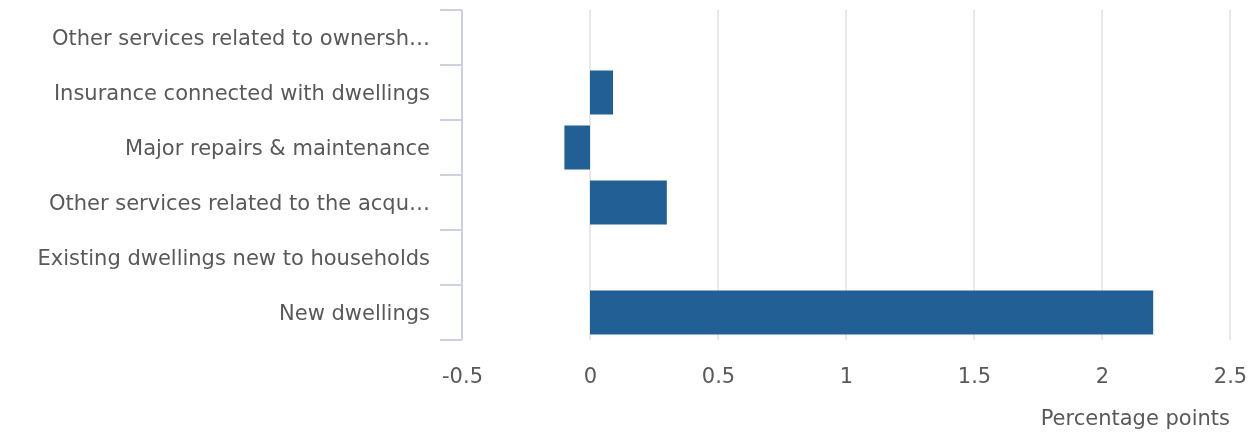 This screenshot has height=439, width=1258. I want to click on x-tick-label: 0.5, so click(718, 375).